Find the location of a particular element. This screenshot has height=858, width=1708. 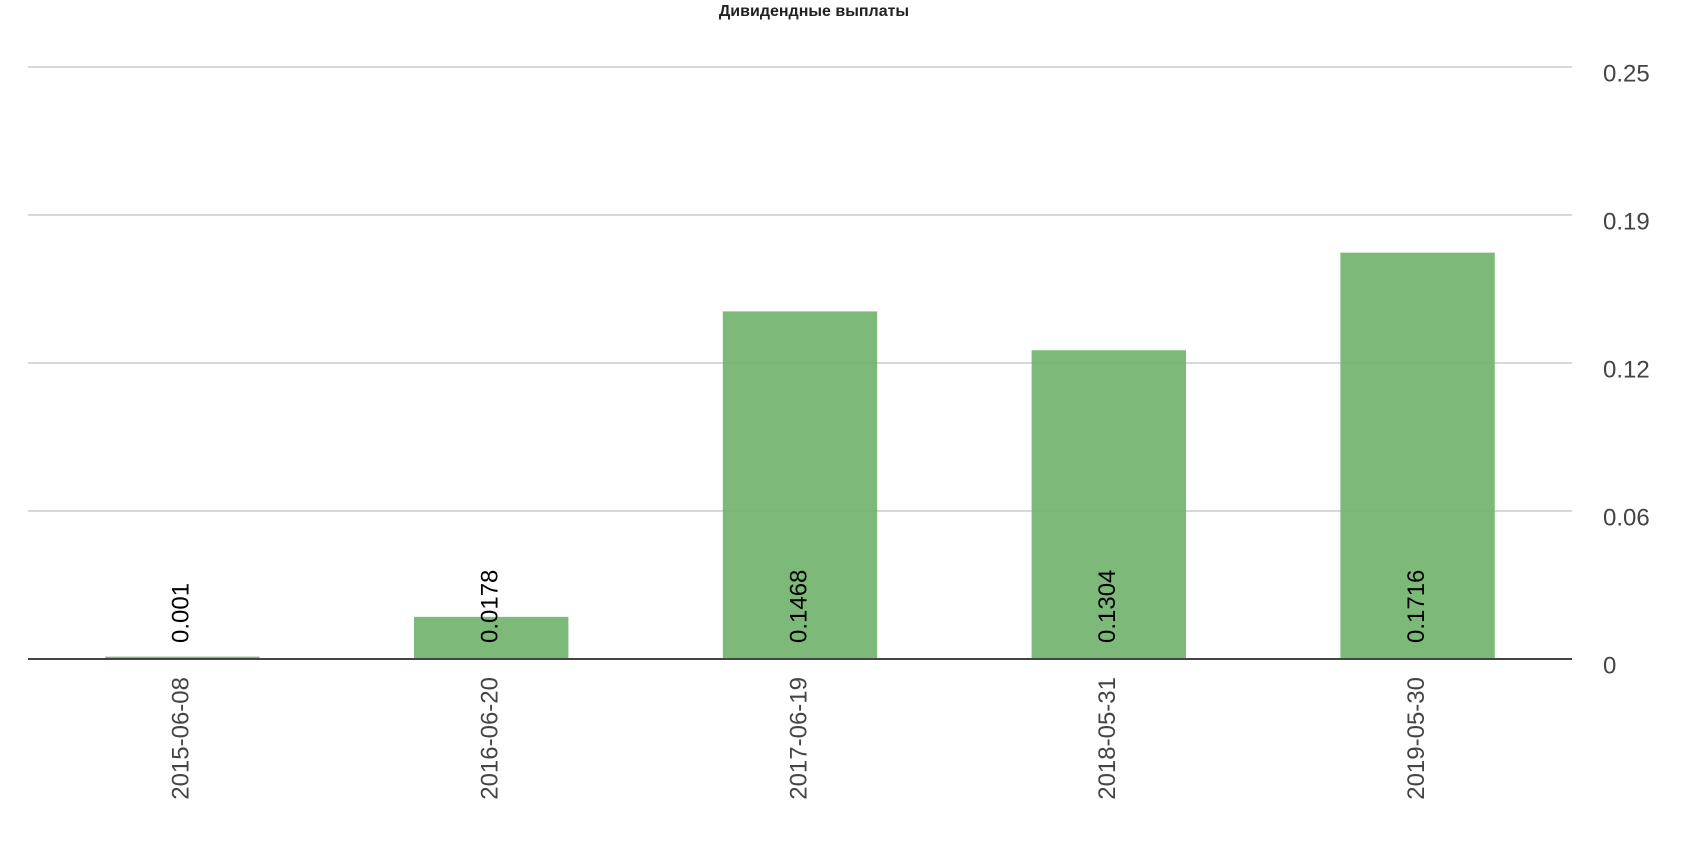

chart-title: Дивидендные выплаты is located at coordinates (814, 11).